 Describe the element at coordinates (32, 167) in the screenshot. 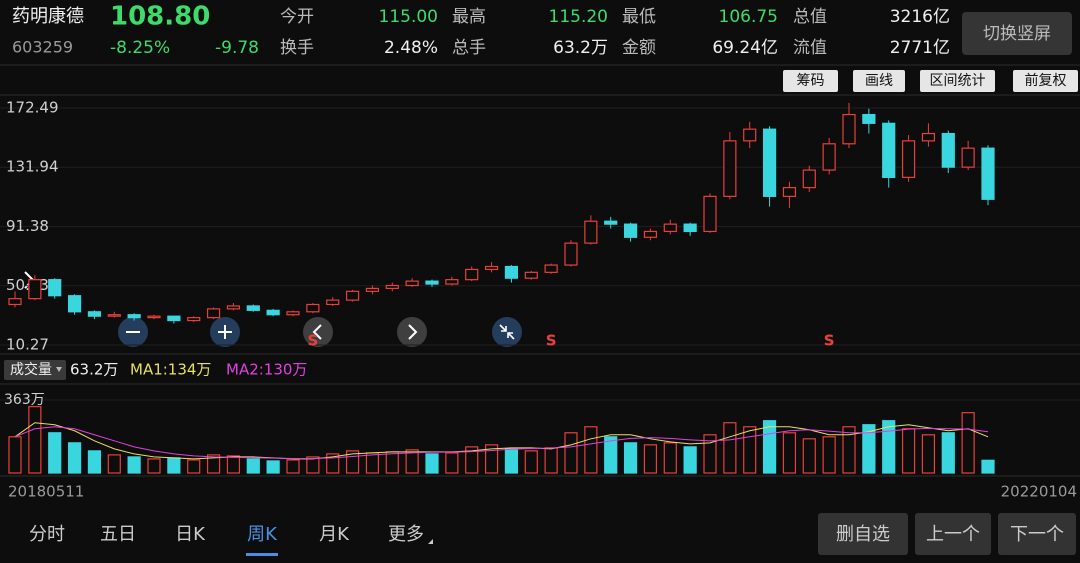

I see `y-tick-label: 131.94` at that location.